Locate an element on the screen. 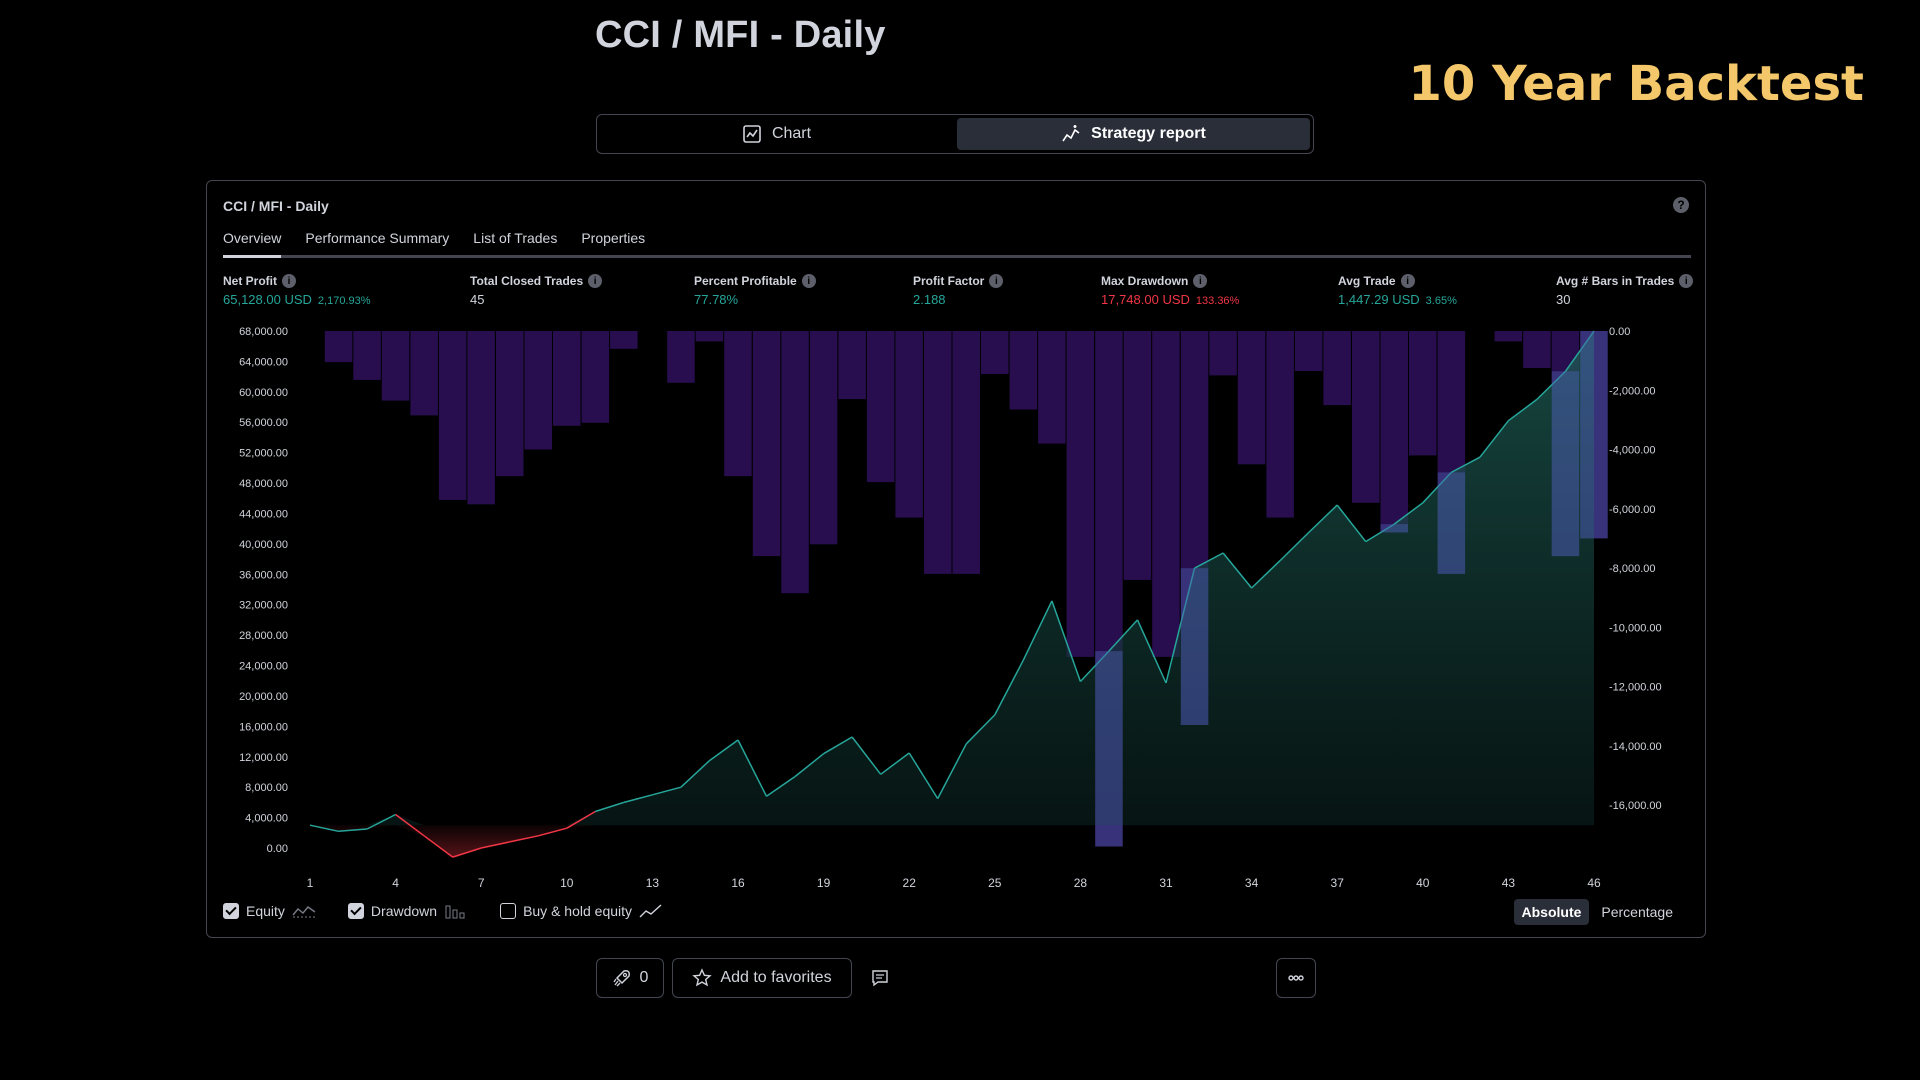  buy-hold-checkbox is located at coordinates (508, 911).